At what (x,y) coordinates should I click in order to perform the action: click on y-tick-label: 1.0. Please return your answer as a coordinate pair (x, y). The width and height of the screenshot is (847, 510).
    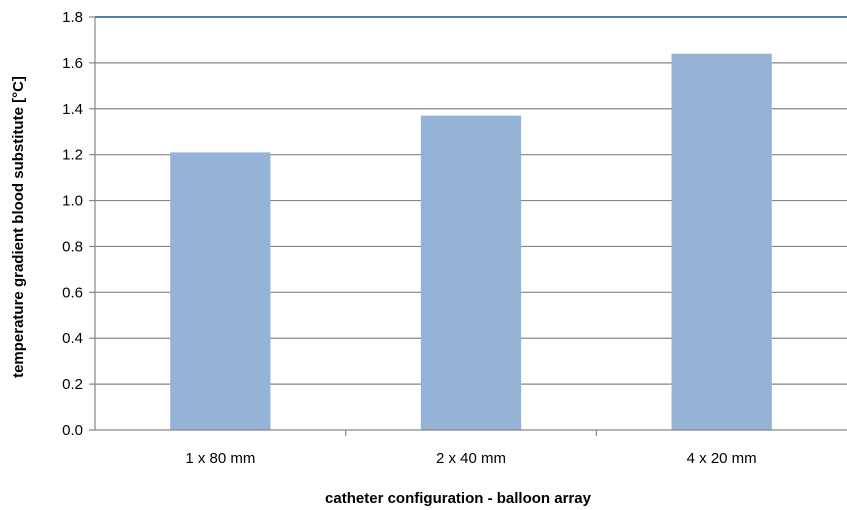
    Looking at the image, I should click on (72, 201).